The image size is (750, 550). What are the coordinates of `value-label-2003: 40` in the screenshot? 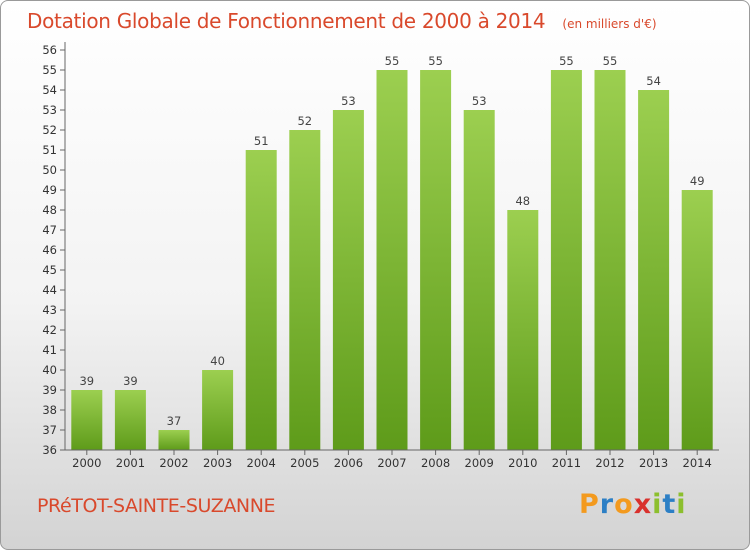 It's located at (217, 361).